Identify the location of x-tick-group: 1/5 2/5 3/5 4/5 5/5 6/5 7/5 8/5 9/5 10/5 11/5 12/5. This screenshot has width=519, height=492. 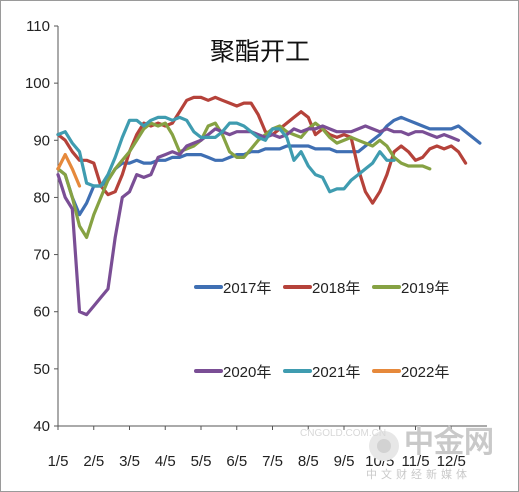
(257, 448).